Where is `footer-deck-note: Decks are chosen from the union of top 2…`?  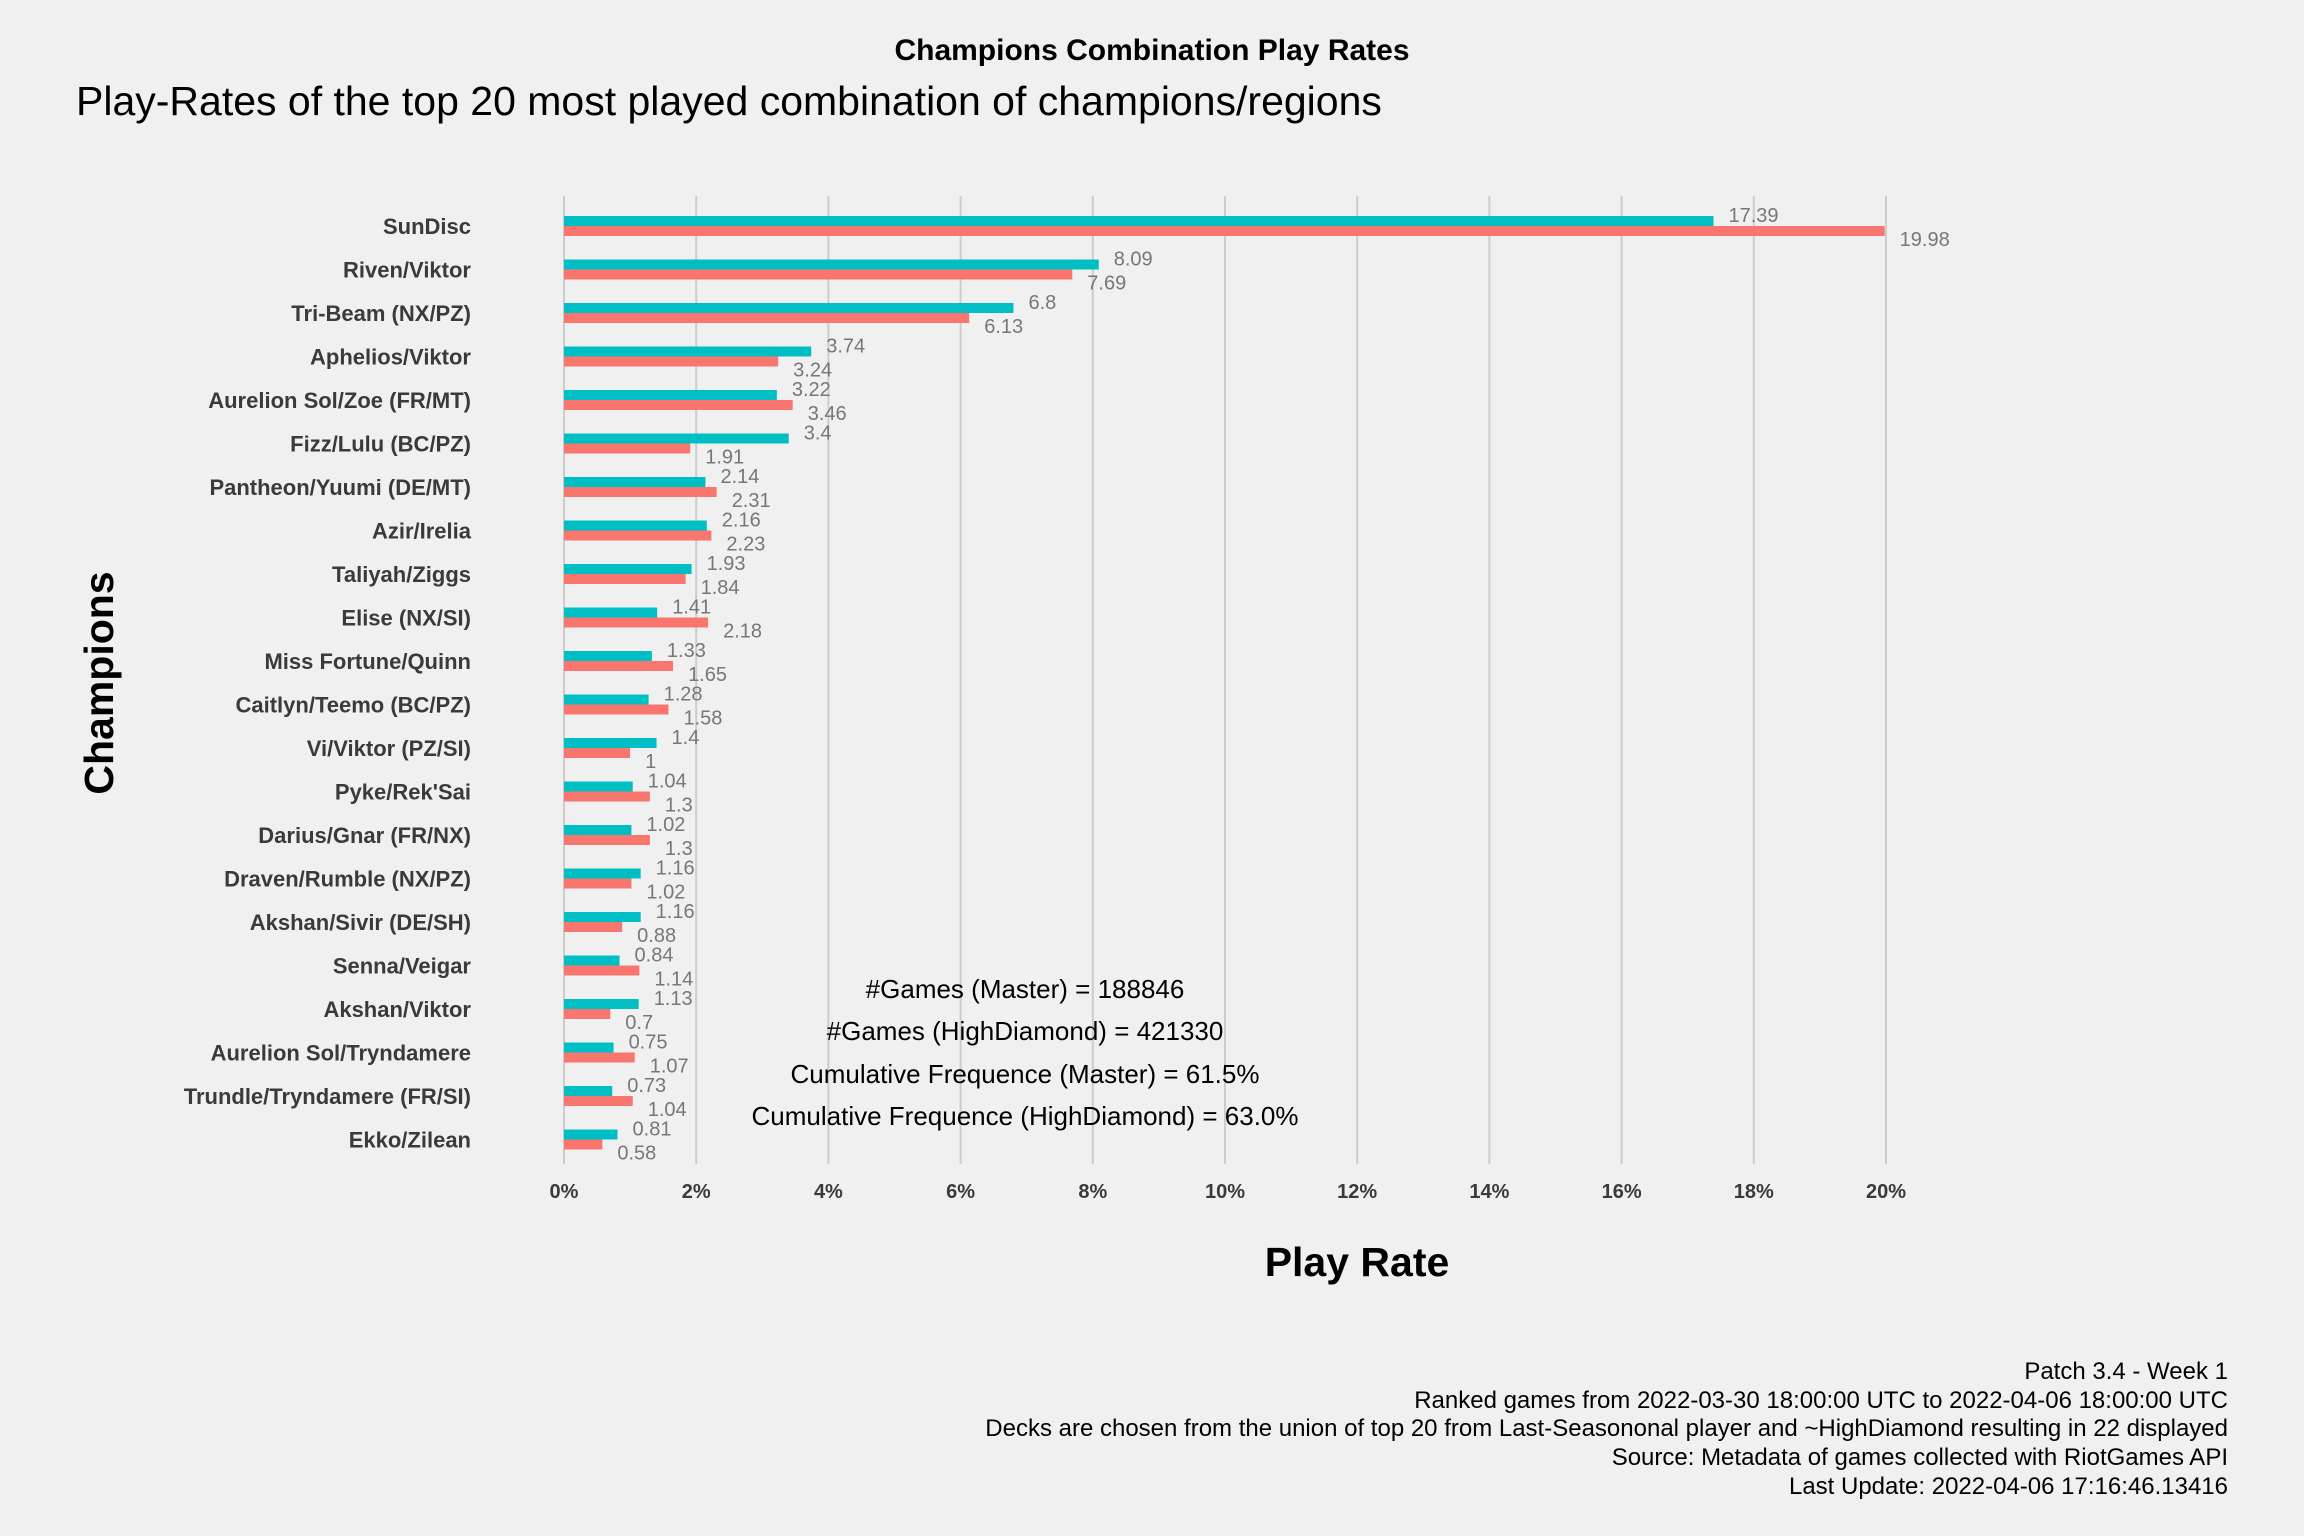
footer-deck-note: Decks are chosen from the union of top 2… is located at coordinates (1606, 1428).